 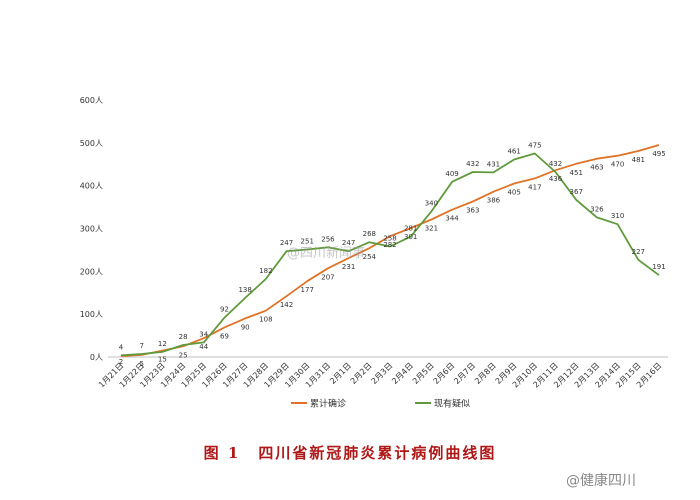 What do you see at coordinates (464, 373) in the screenshot?
I see `x-tick-label: 2月7日` at bounding box center [464, 373].